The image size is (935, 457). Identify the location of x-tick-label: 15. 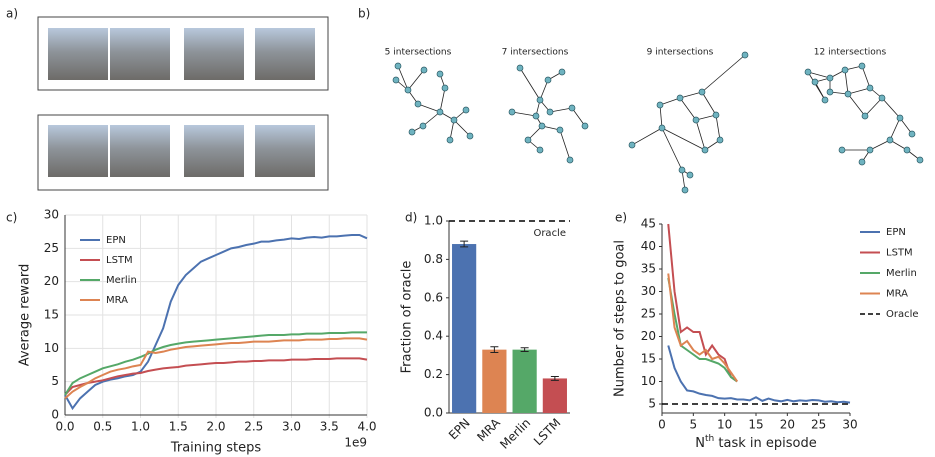
(755, 425).